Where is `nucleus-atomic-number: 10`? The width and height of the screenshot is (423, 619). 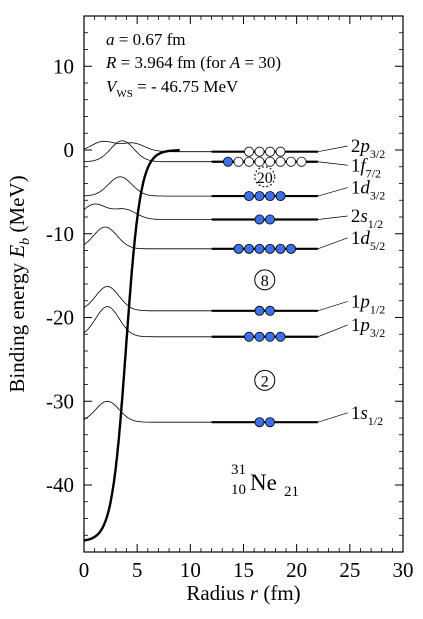 nucleus-atomic-number: 10 is located at coordinates (238, 490).